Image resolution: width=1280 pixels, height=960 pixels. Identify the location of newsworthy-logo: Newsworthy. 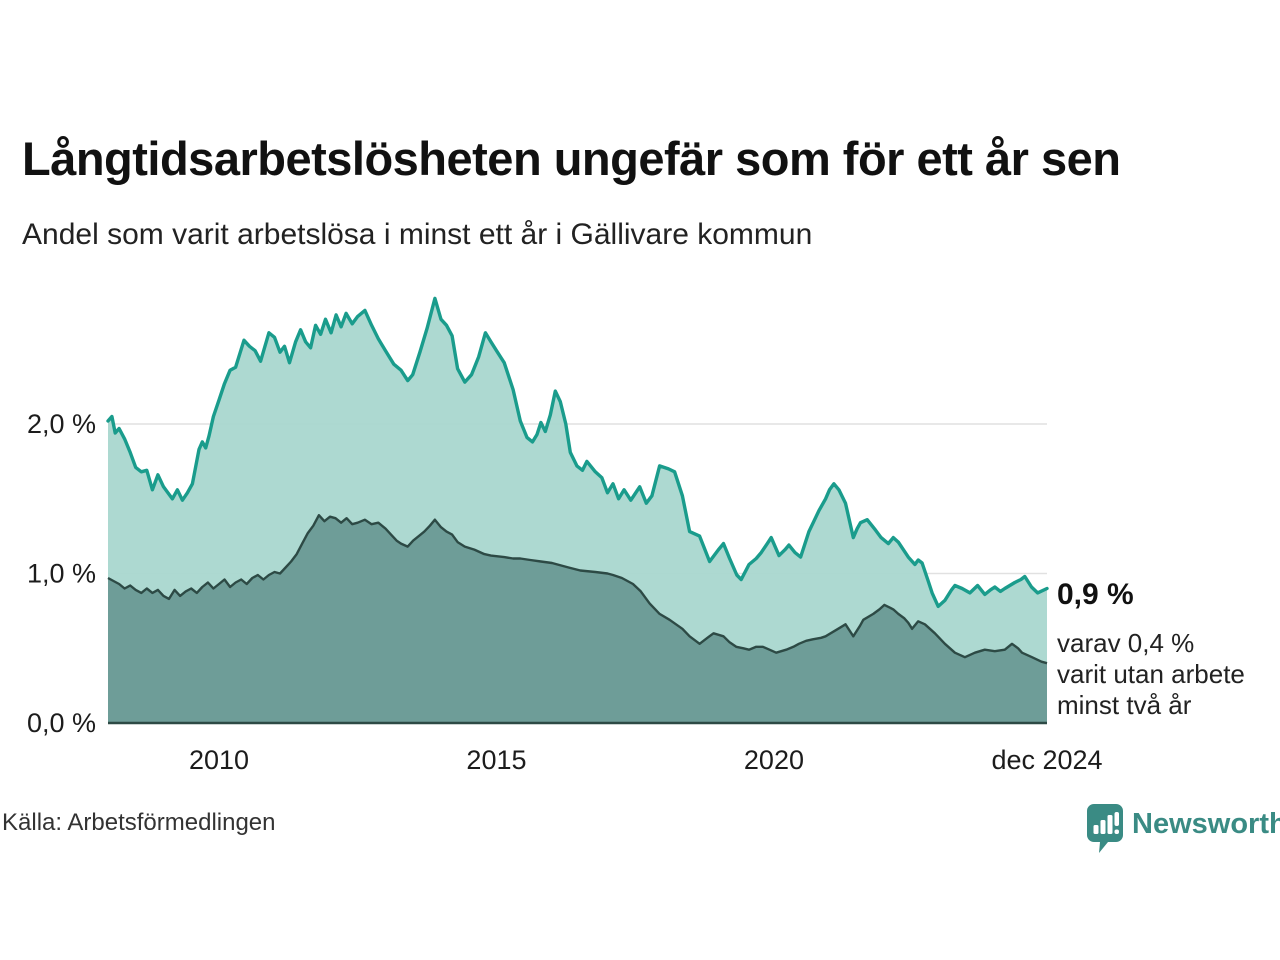
(1182, 828).